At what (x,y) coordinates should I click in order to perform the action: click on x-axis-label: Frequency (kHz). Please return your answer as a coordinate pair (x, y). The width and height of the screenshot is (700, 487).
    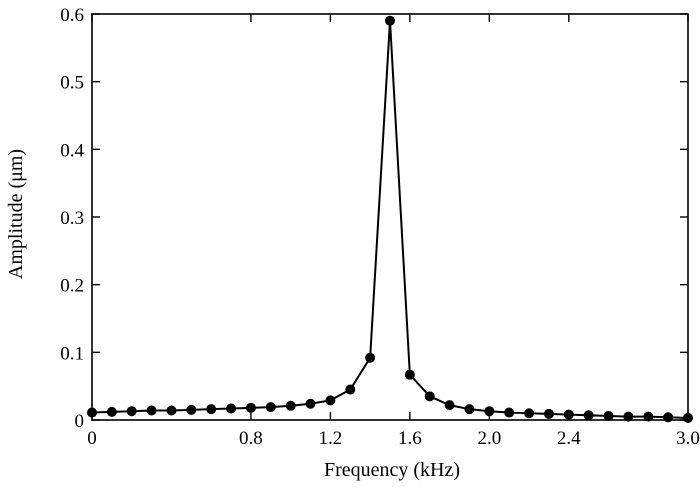
    Looking at the image, I should click on (392, 470).